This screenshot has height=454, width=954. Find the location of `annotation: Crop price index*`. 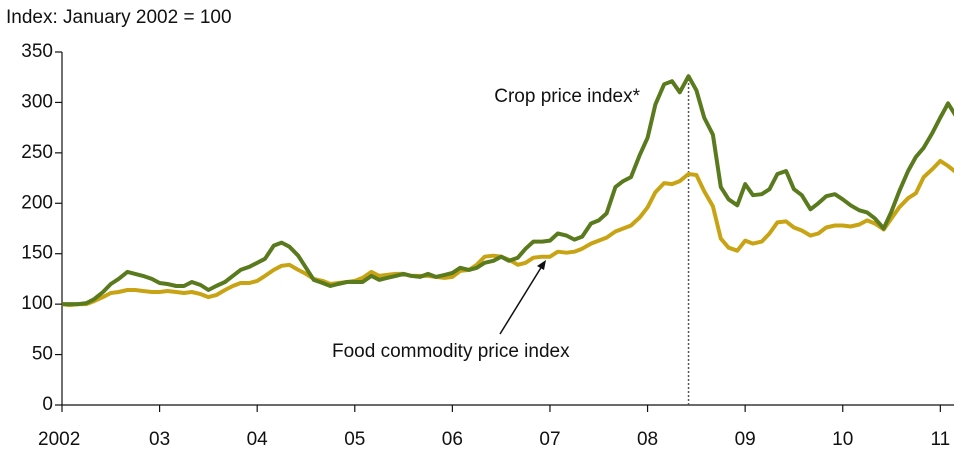

annotation: Crop price index* is located at coordinates (567, 96).